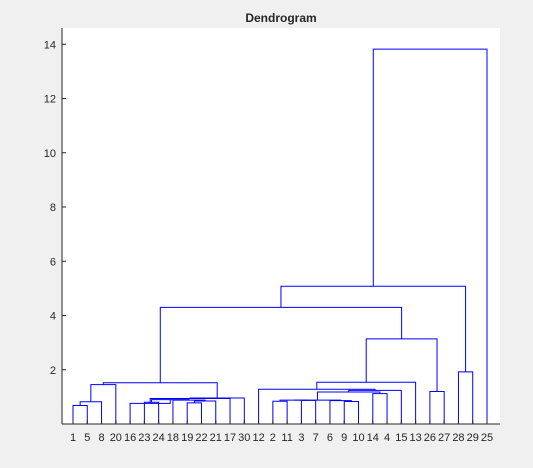 The height and width of the screenshot is (468, 533). Describe the element at coordinates (101, 438) in the screenshot. I see `leaf-label: 8` at that location.